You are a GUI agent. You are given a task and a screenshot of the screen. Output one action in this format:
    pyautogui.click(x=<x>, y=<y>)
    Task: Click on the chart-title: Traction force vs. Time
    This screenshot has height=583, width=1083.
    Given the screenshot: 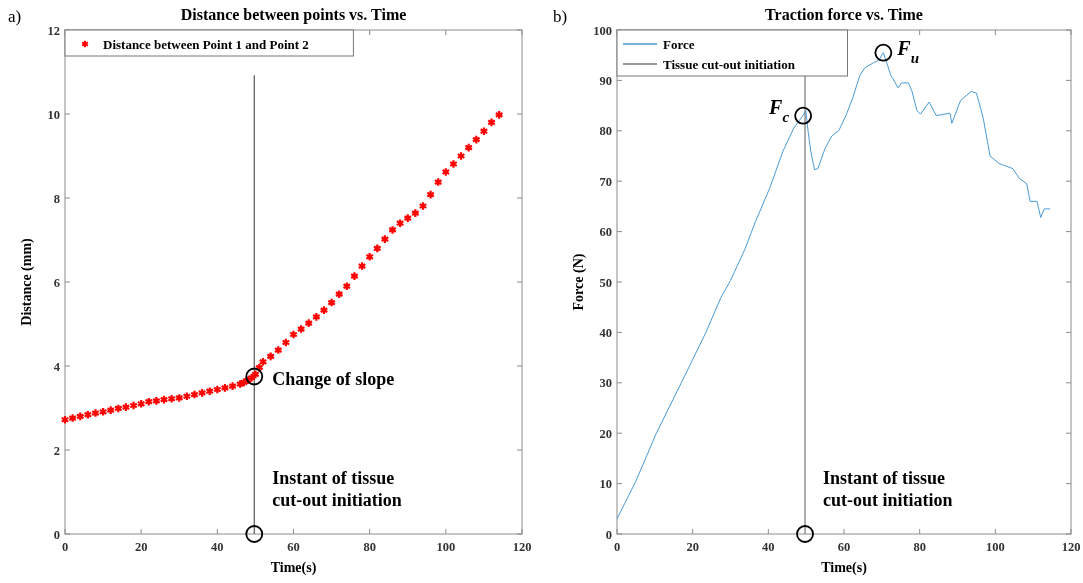 What is the action you would take?
    pyautogui.click(x=844, y=14)
    